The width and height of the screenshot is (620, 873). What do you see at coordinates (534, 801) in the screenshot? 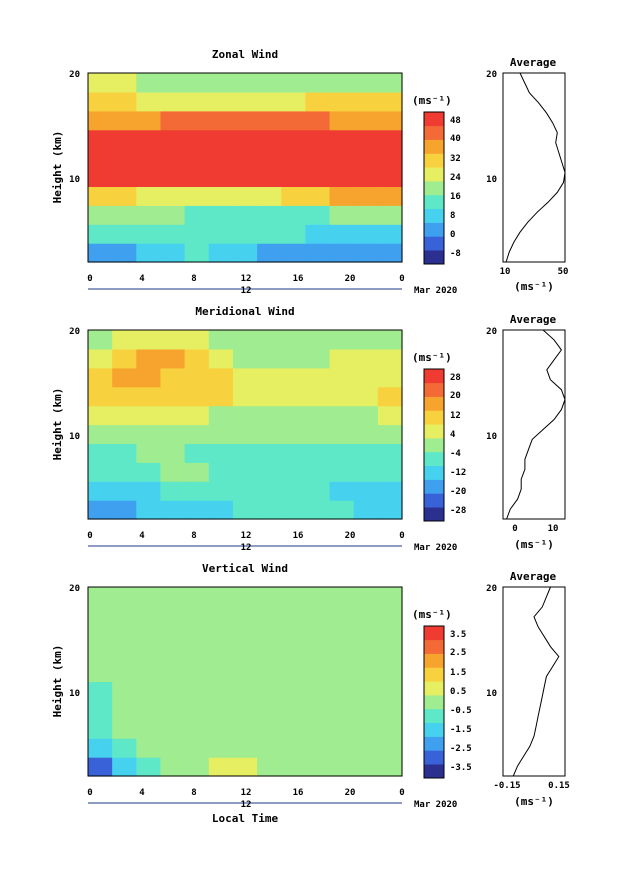
I see `avg-x-label: (ms⁻¹)` at bounding box center [534, 801].